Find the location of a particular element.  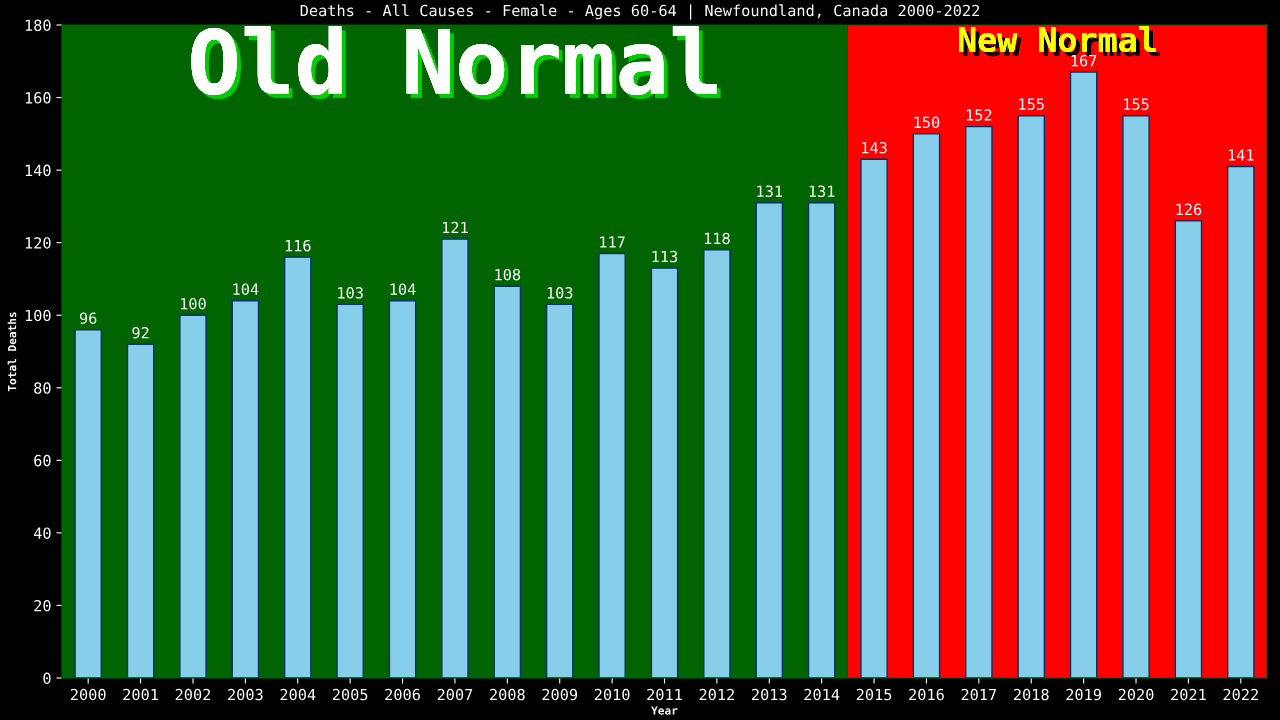

y-tick-label: 160 is located at coordinates (38, 98).